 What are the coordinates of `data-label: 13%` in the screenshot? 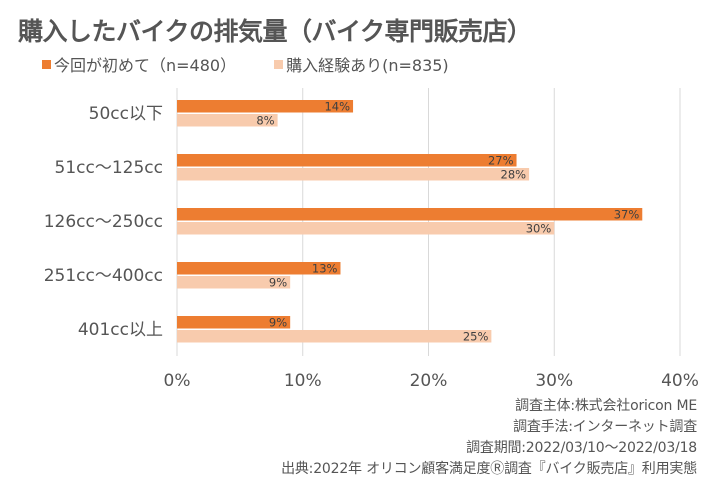 It's located at (325, 269).